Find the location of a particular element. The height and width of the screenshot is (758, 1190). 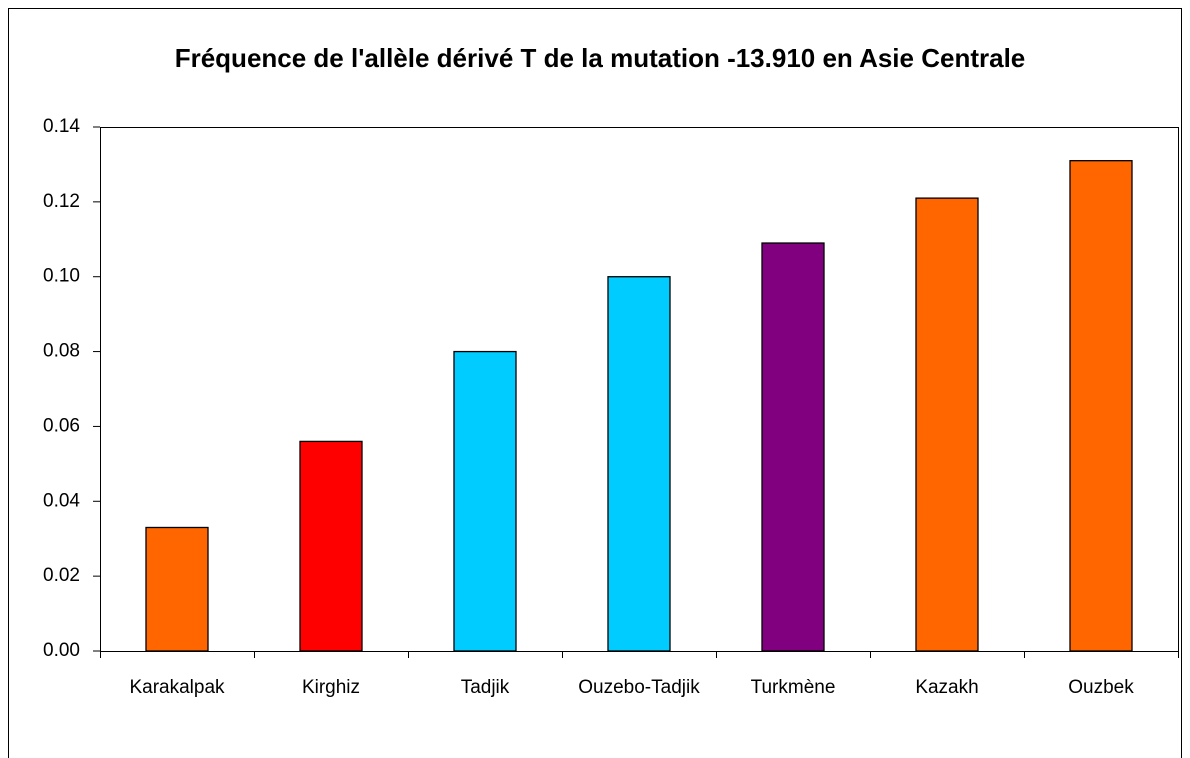

x-tick-label: Ouzebo-Tadjik is located at coordinates (639, 687).